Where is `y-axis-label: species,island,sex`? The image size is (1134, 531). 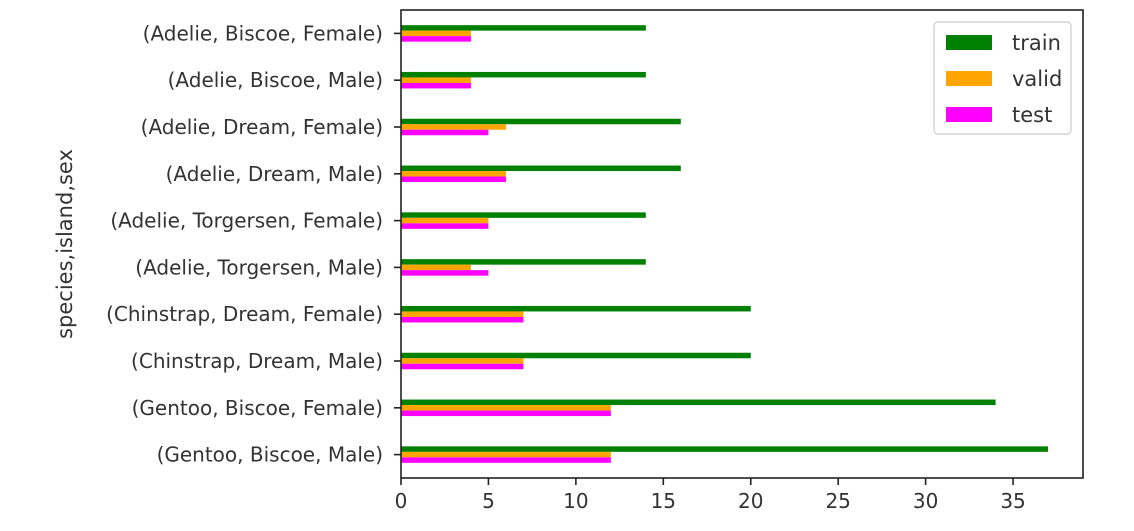
y-axis-label: species,island,sex is located at coordinates (65, 244).